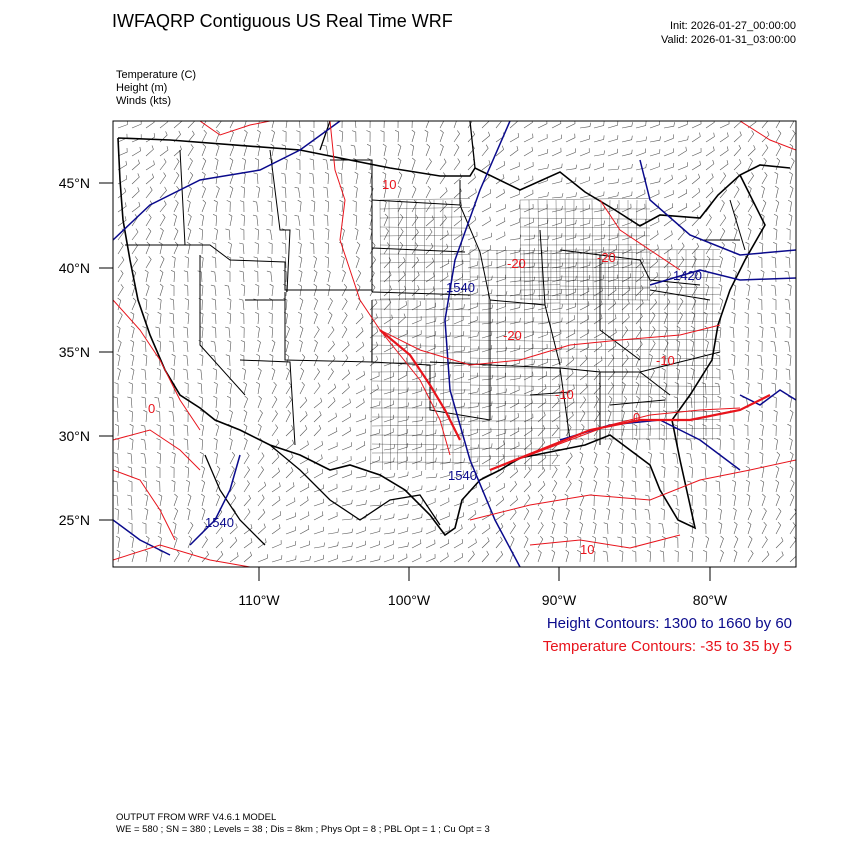 The width and height of the screenshot is (850, 850). Describe the element at coordinates (74, 351) in the screenshot. I see `lat-labels: 45°N 40°N 35°N 30°N 25°N` at that location.